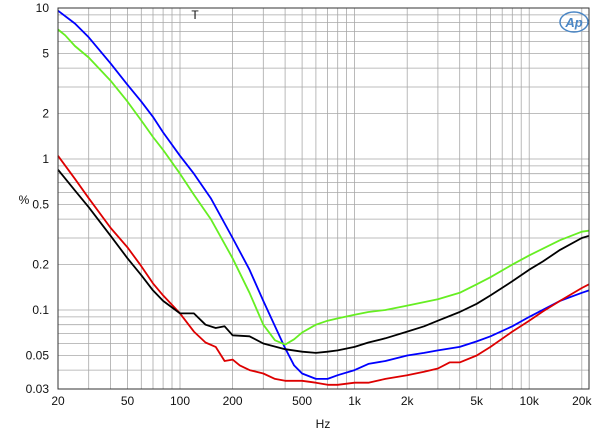 This screenshot has width=600, height=437. Describe the element at coordinates (43, 8) in the screenshot. I see `y-tick-label: 10` at that location.